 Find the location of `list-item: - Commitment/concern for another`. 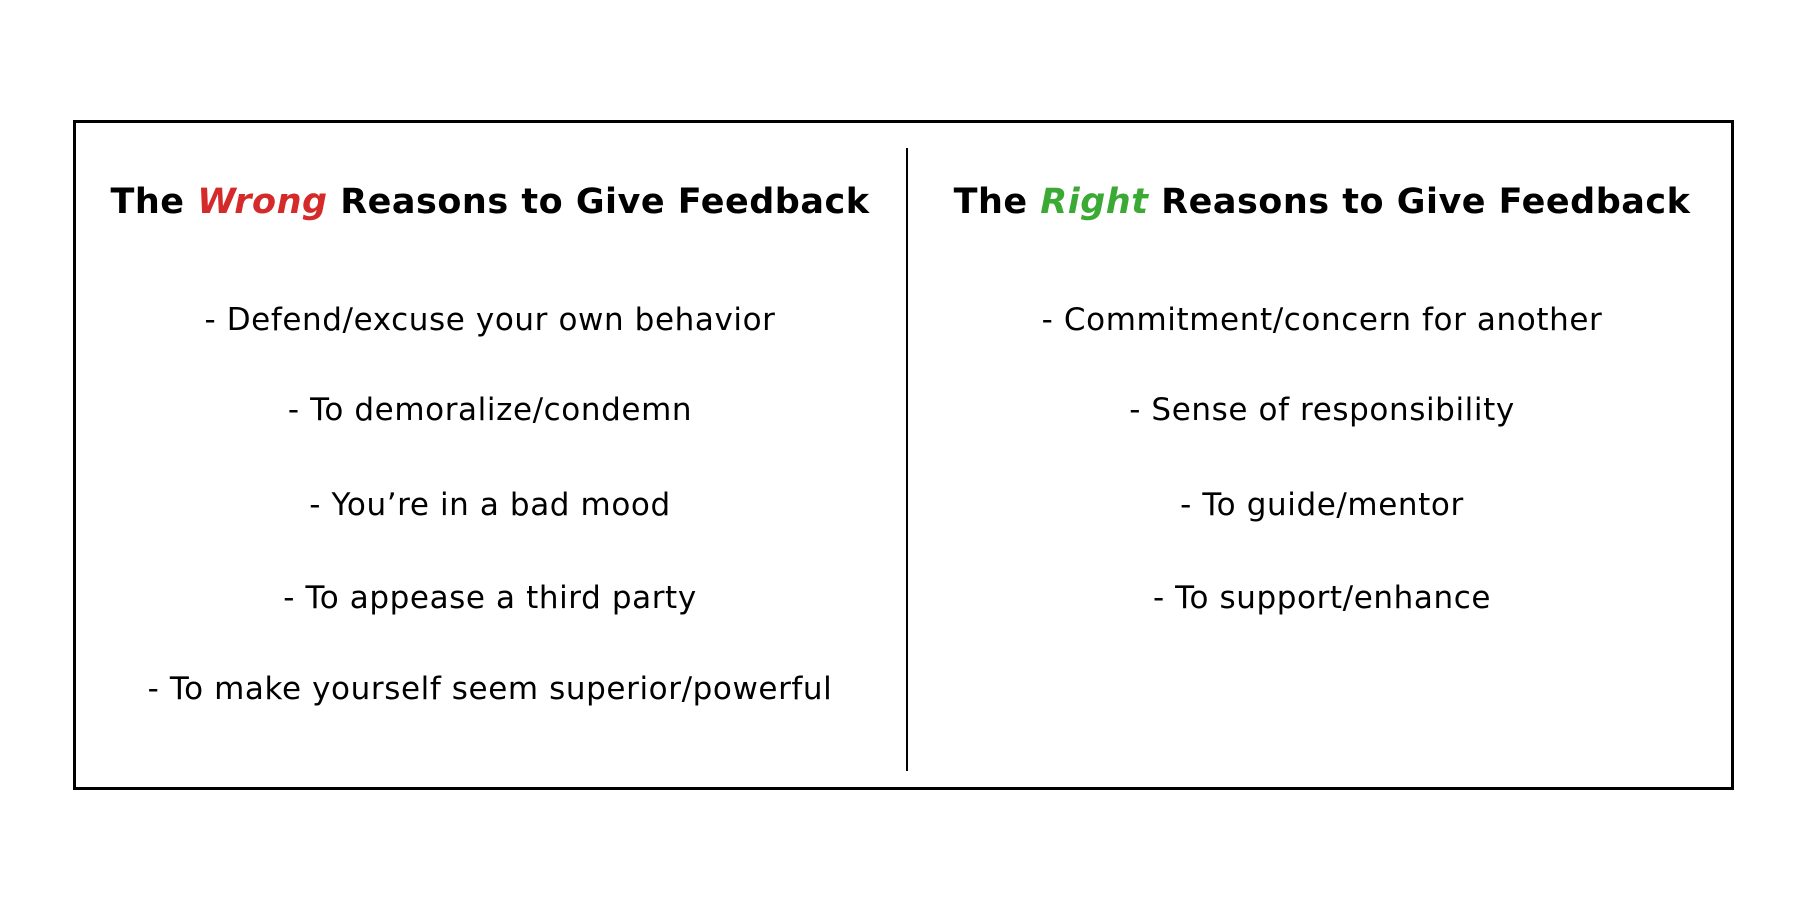

list-item: - Commitment/concern for another is located at coordinates (1322, 320).